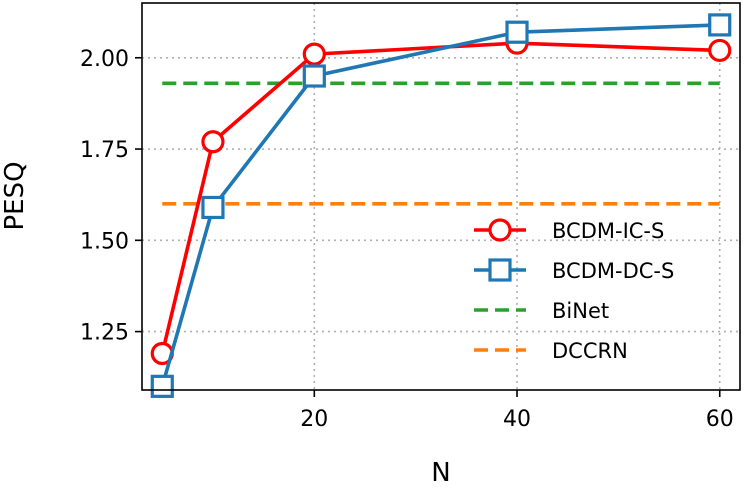  I want to click on legend: BCDM-IC-S BCDM-DC-S BiNet DCCRN, so click(574, 290).